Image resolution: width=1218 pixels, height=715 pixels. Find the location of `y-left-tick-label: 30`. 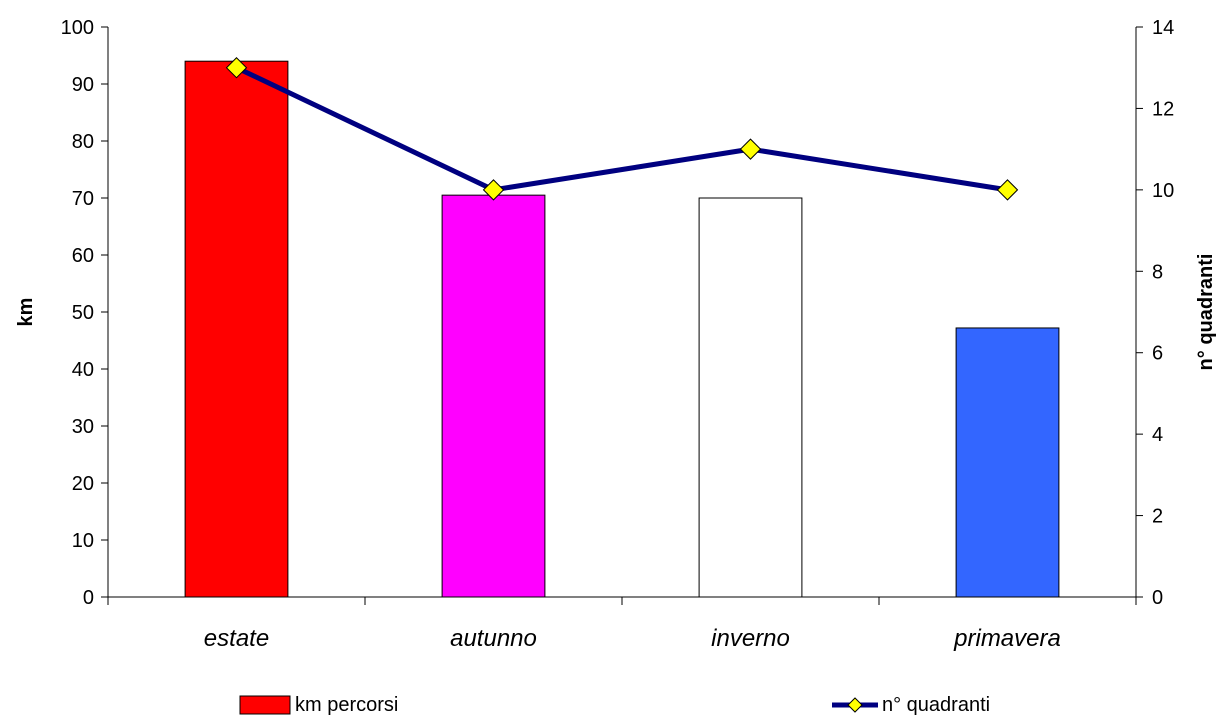

y-left-tick-label: 30 is located at coordinates (83, 427).